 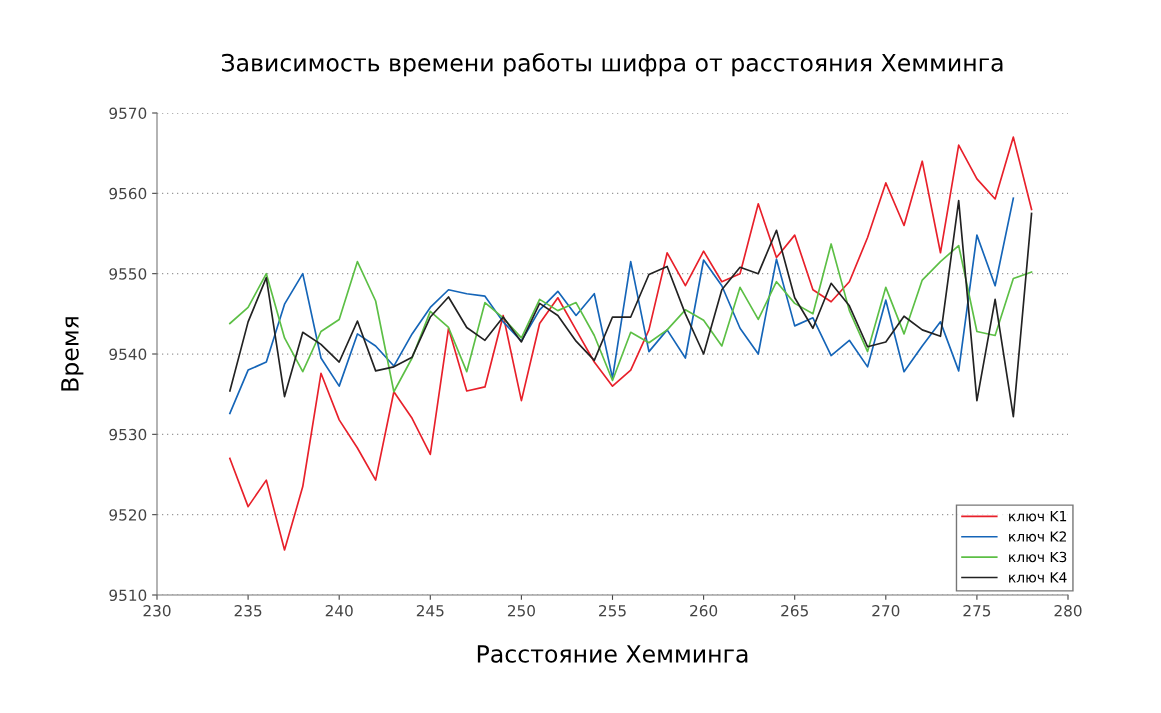 I want to click on y-tick-label: 9560, so click(x=128, y=193).